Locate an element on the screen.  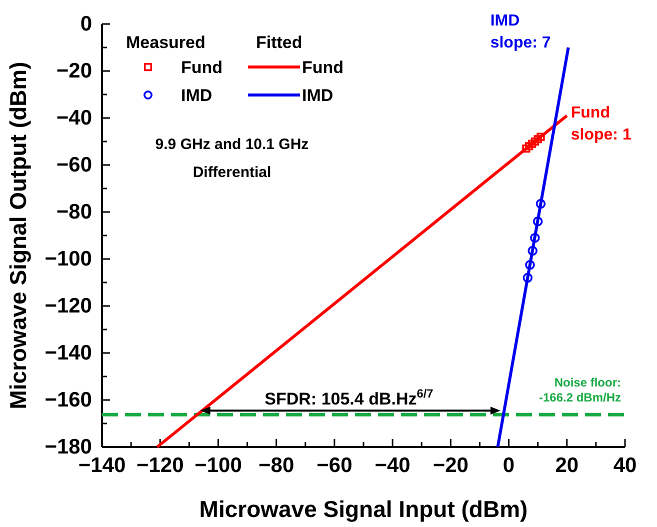
y-axis-title: Microwave Signal Output (dBm) is located at coordinates (18, 236).